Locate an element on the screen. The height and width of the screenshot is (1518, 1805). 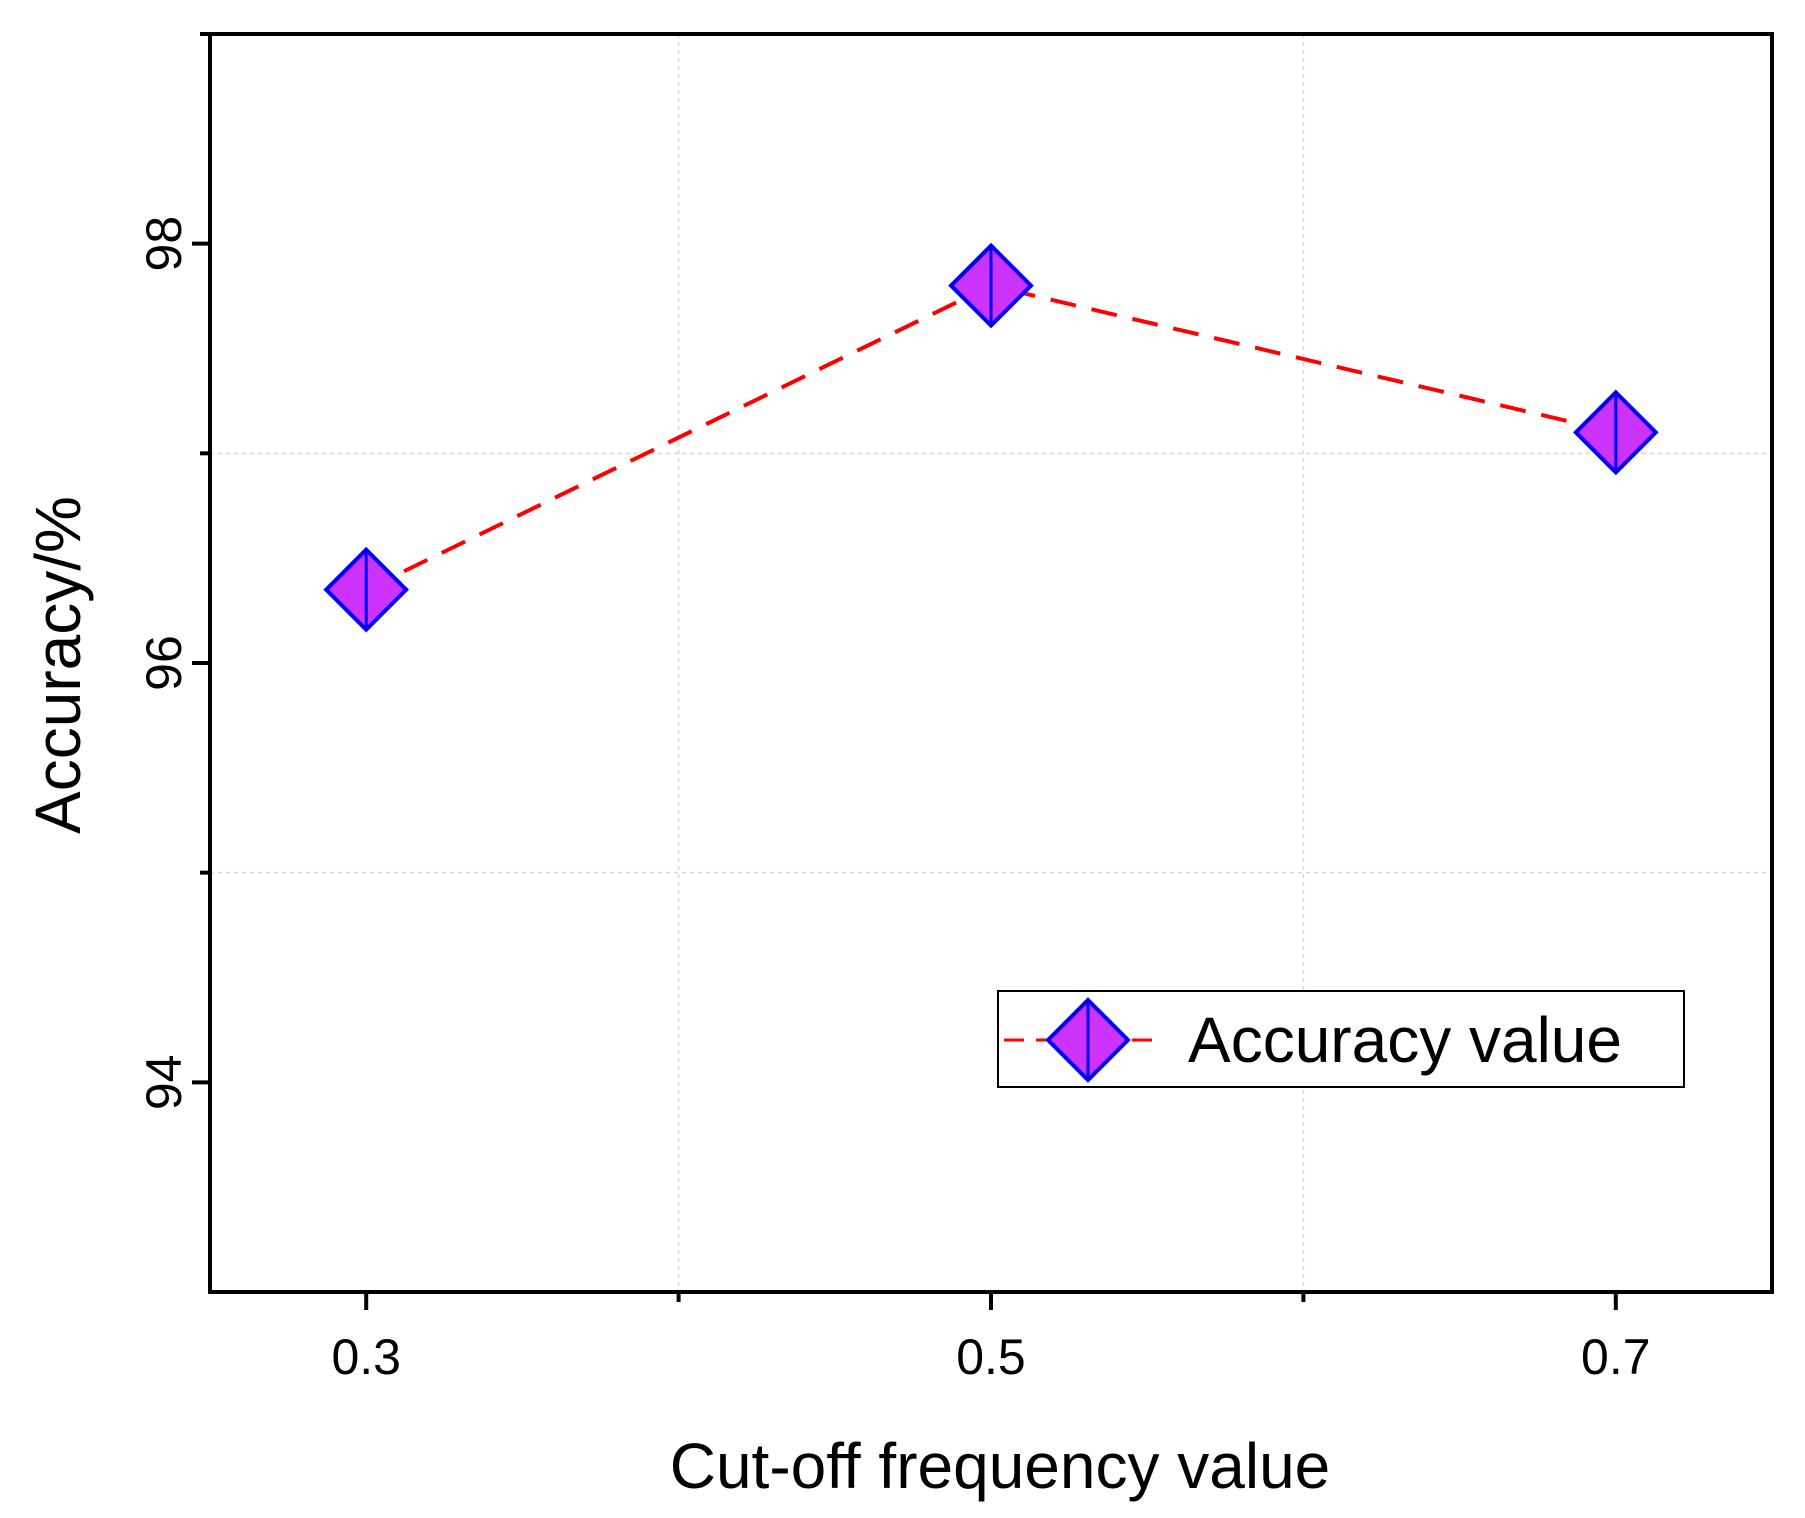
x-tick-label: 0.5 is located at coordinates (991, 1357).